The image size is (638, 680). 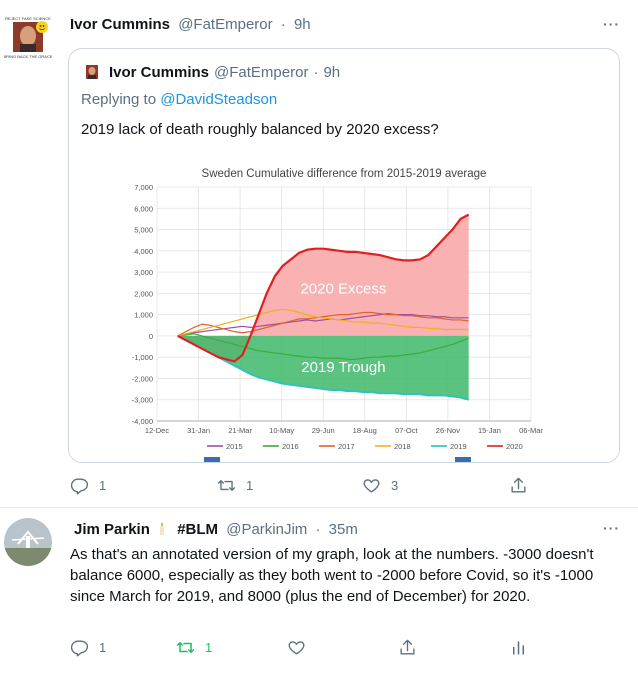 I want to click on x-tick-label: 07-Oct, so click(x=406, y=430).